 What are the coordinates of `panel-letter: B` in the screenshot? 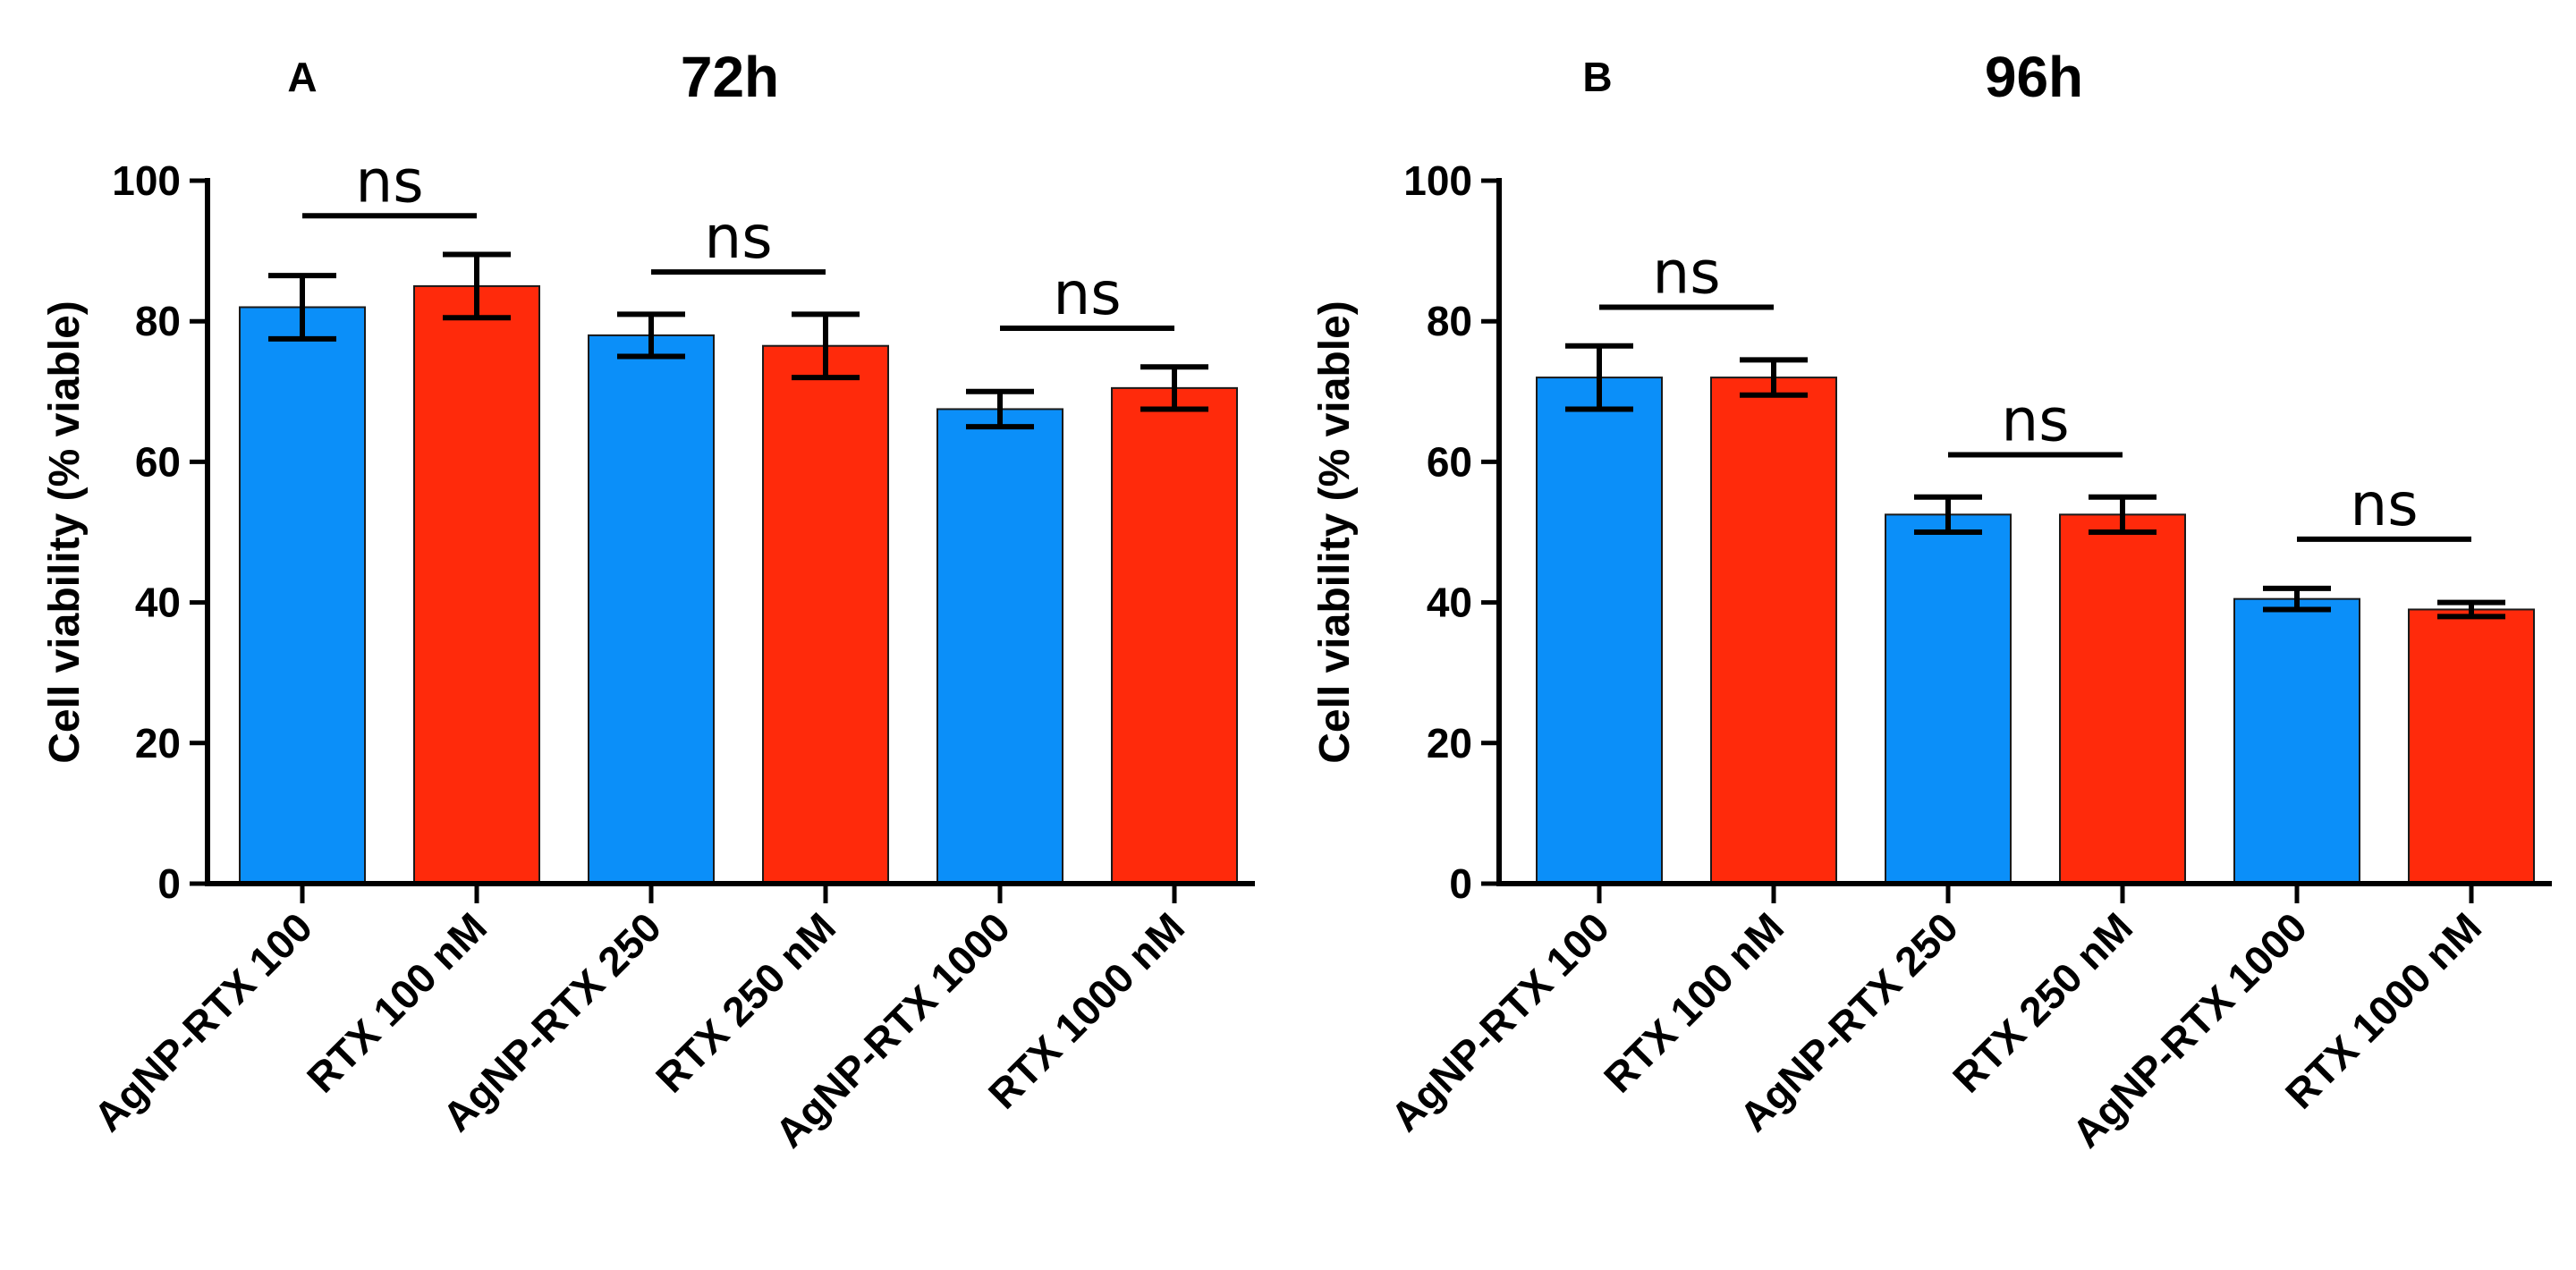 It's located at (1597, 77).